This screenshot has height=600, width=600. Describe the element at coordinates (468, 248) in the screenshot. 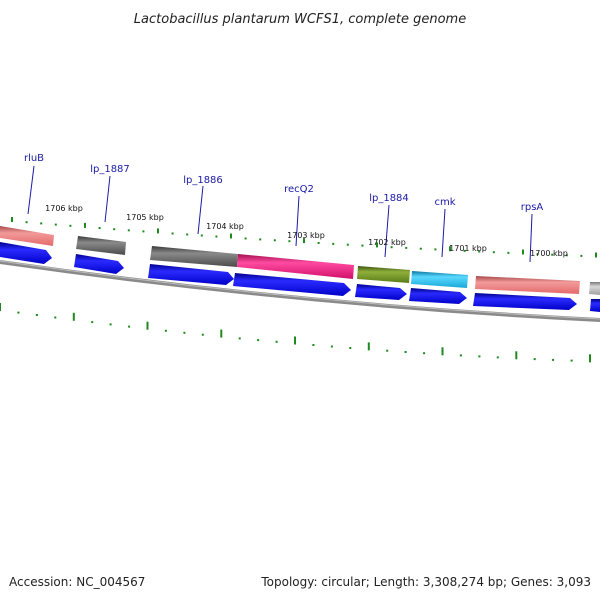

I see `scale-label: 1701 kbp` at that location.